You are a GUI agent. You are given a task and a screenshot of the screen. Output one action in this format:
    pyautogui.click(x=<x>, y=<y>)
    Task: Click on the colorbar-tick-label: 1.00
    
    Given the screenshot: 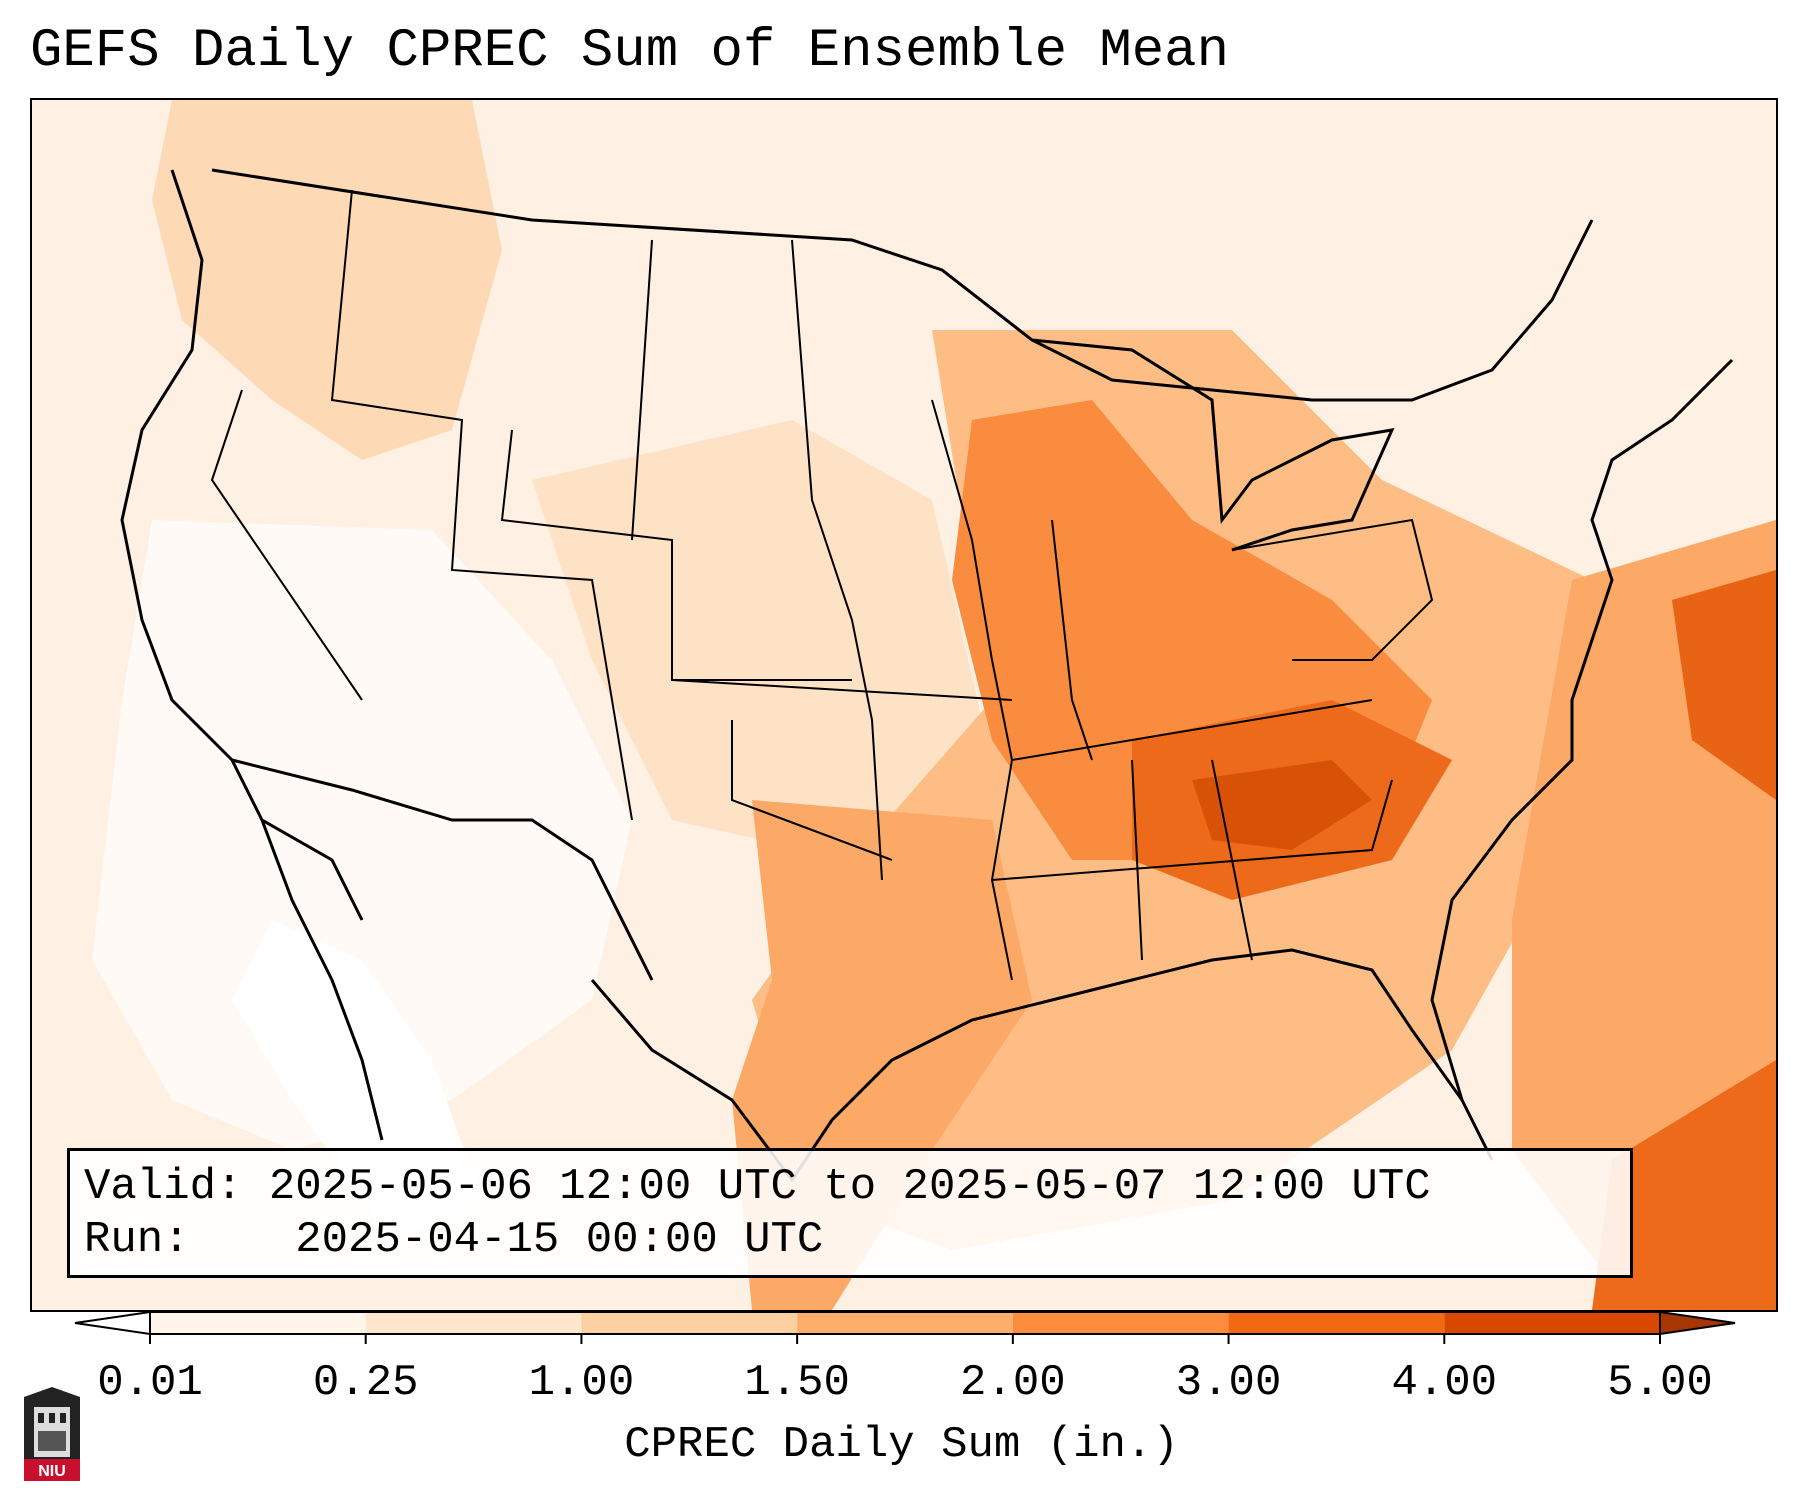 What is the action you would take?
    pyautogui.click(x=581, y=1383)
    